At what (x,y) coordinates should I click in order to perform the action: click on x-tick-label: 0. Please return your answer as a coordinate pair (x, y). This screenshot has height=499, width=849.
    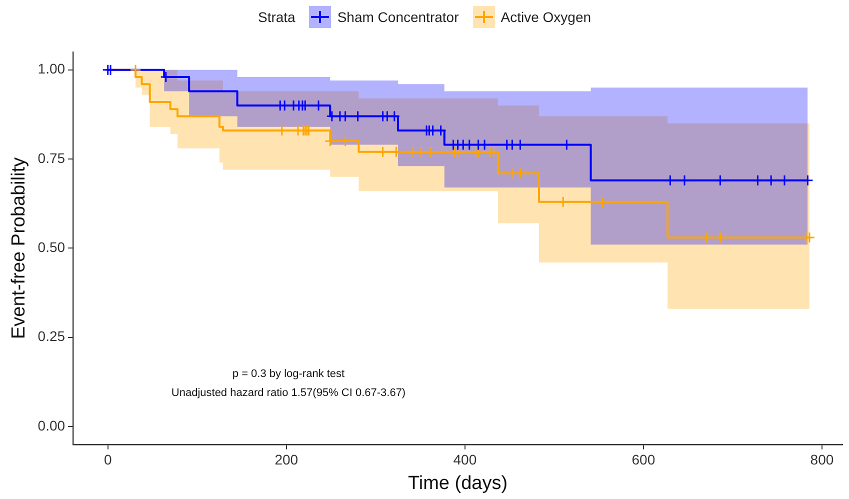
    Looking at the image, I should click on (108, 460).